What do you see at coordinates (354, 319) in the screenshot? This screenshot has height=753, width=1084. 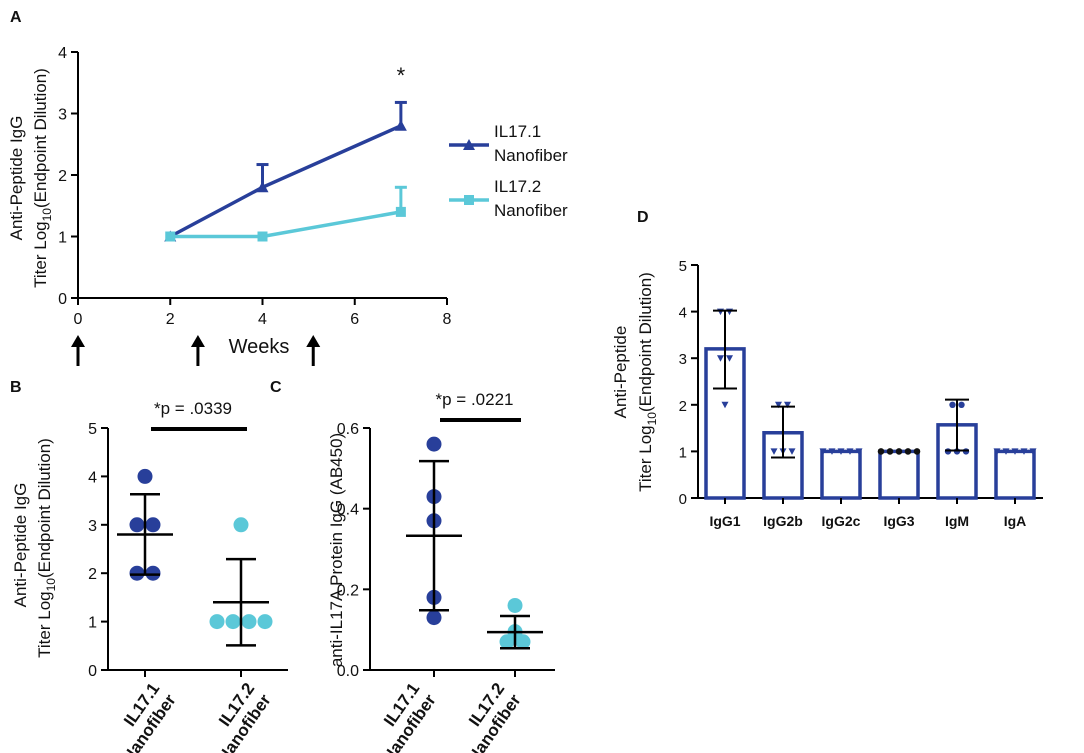 I see `x-tick-label: 6` at bounding box center [354, 319].